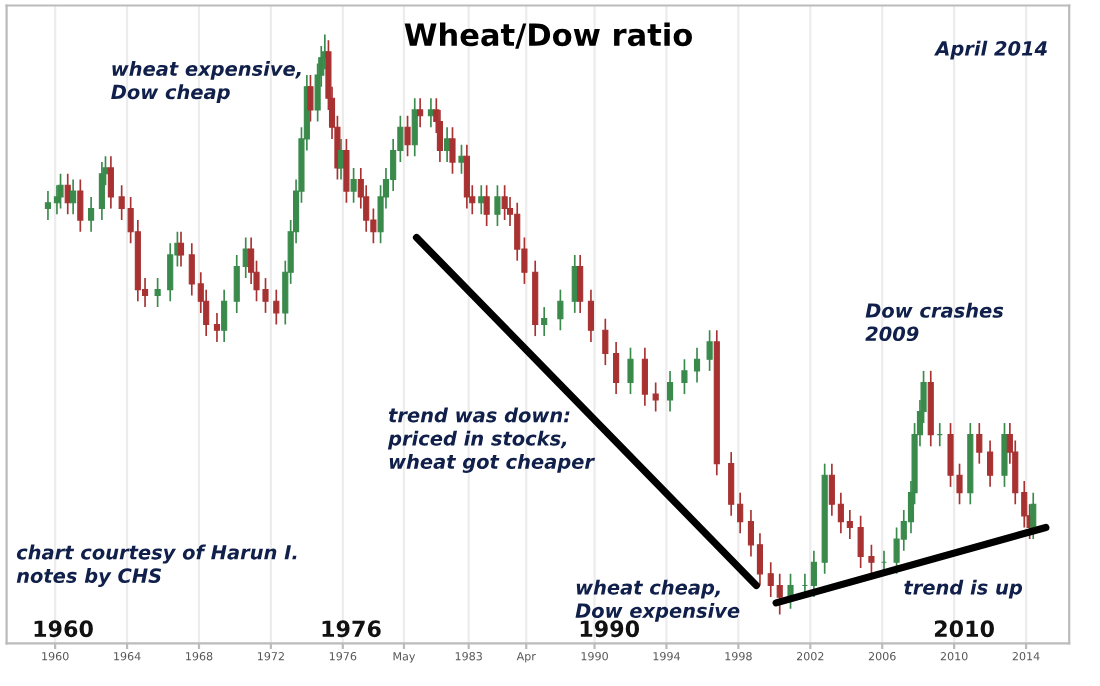 The width and height of the screenshot is (1100, 686). I want to click on text: 1960, so click(63, 629).